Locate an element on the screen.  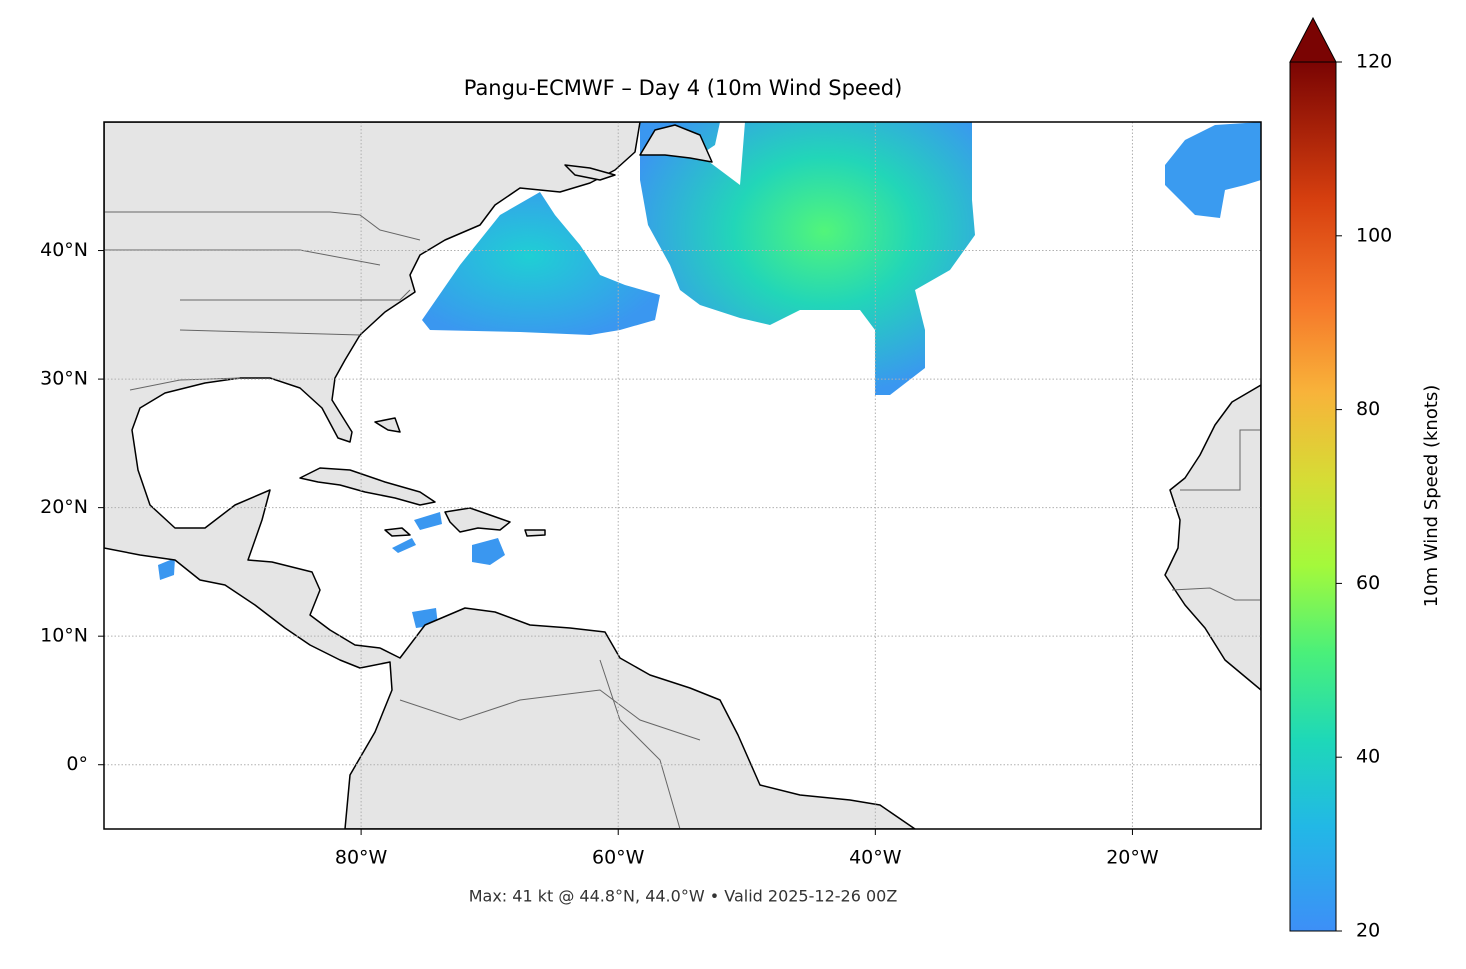
bahamas is located at coordinates (387, 425).